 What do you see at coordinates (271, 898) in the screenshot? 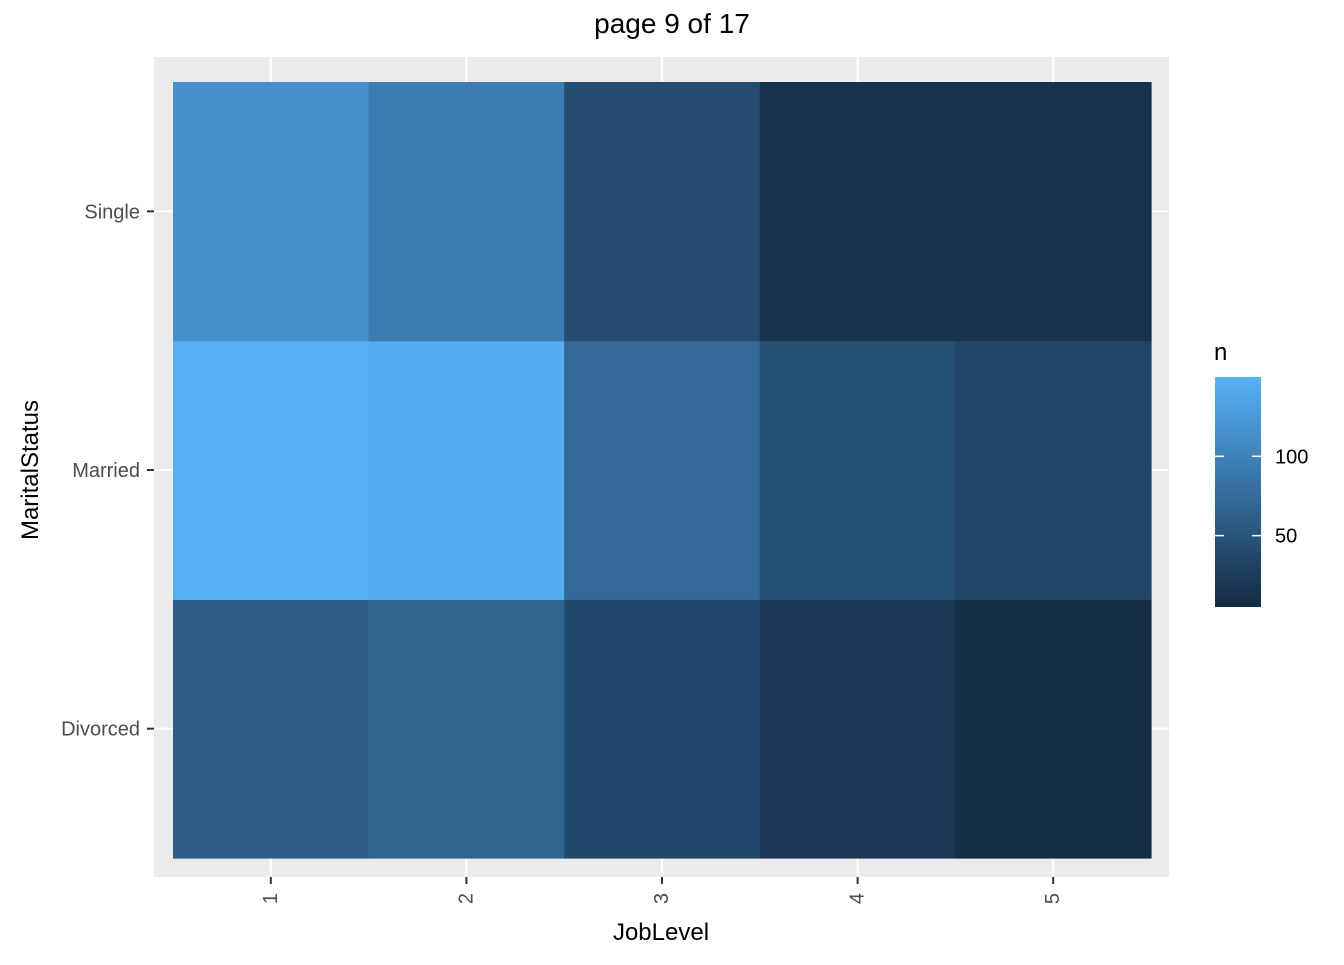
I see `x-tick-label: 1` at bounding box center [271, 898].